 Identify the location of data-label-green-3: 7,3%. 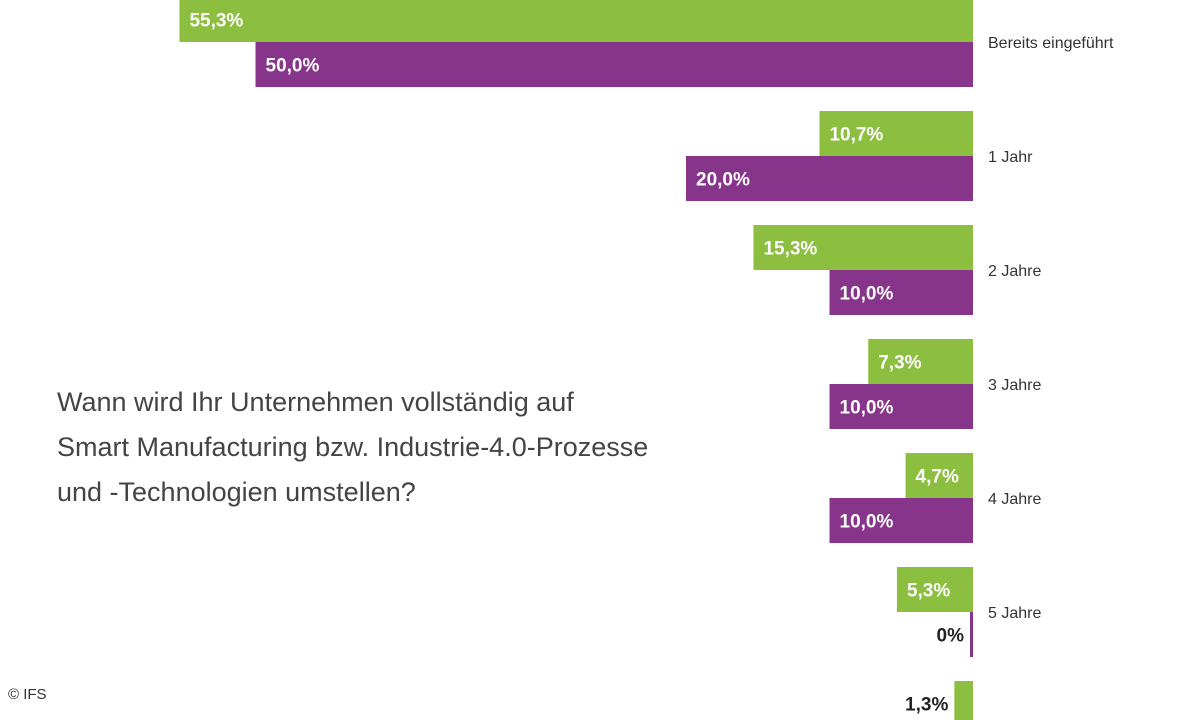
(899, 363).